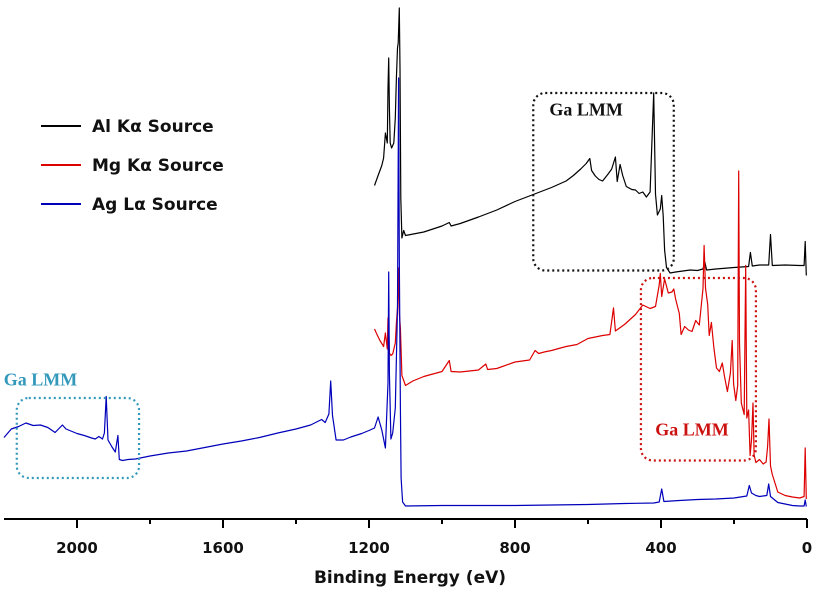 The image size is (818, 596). Describe the element at coordinates (77, 548) in the screenshot. I see `x-tick-label: 2000` at that location.